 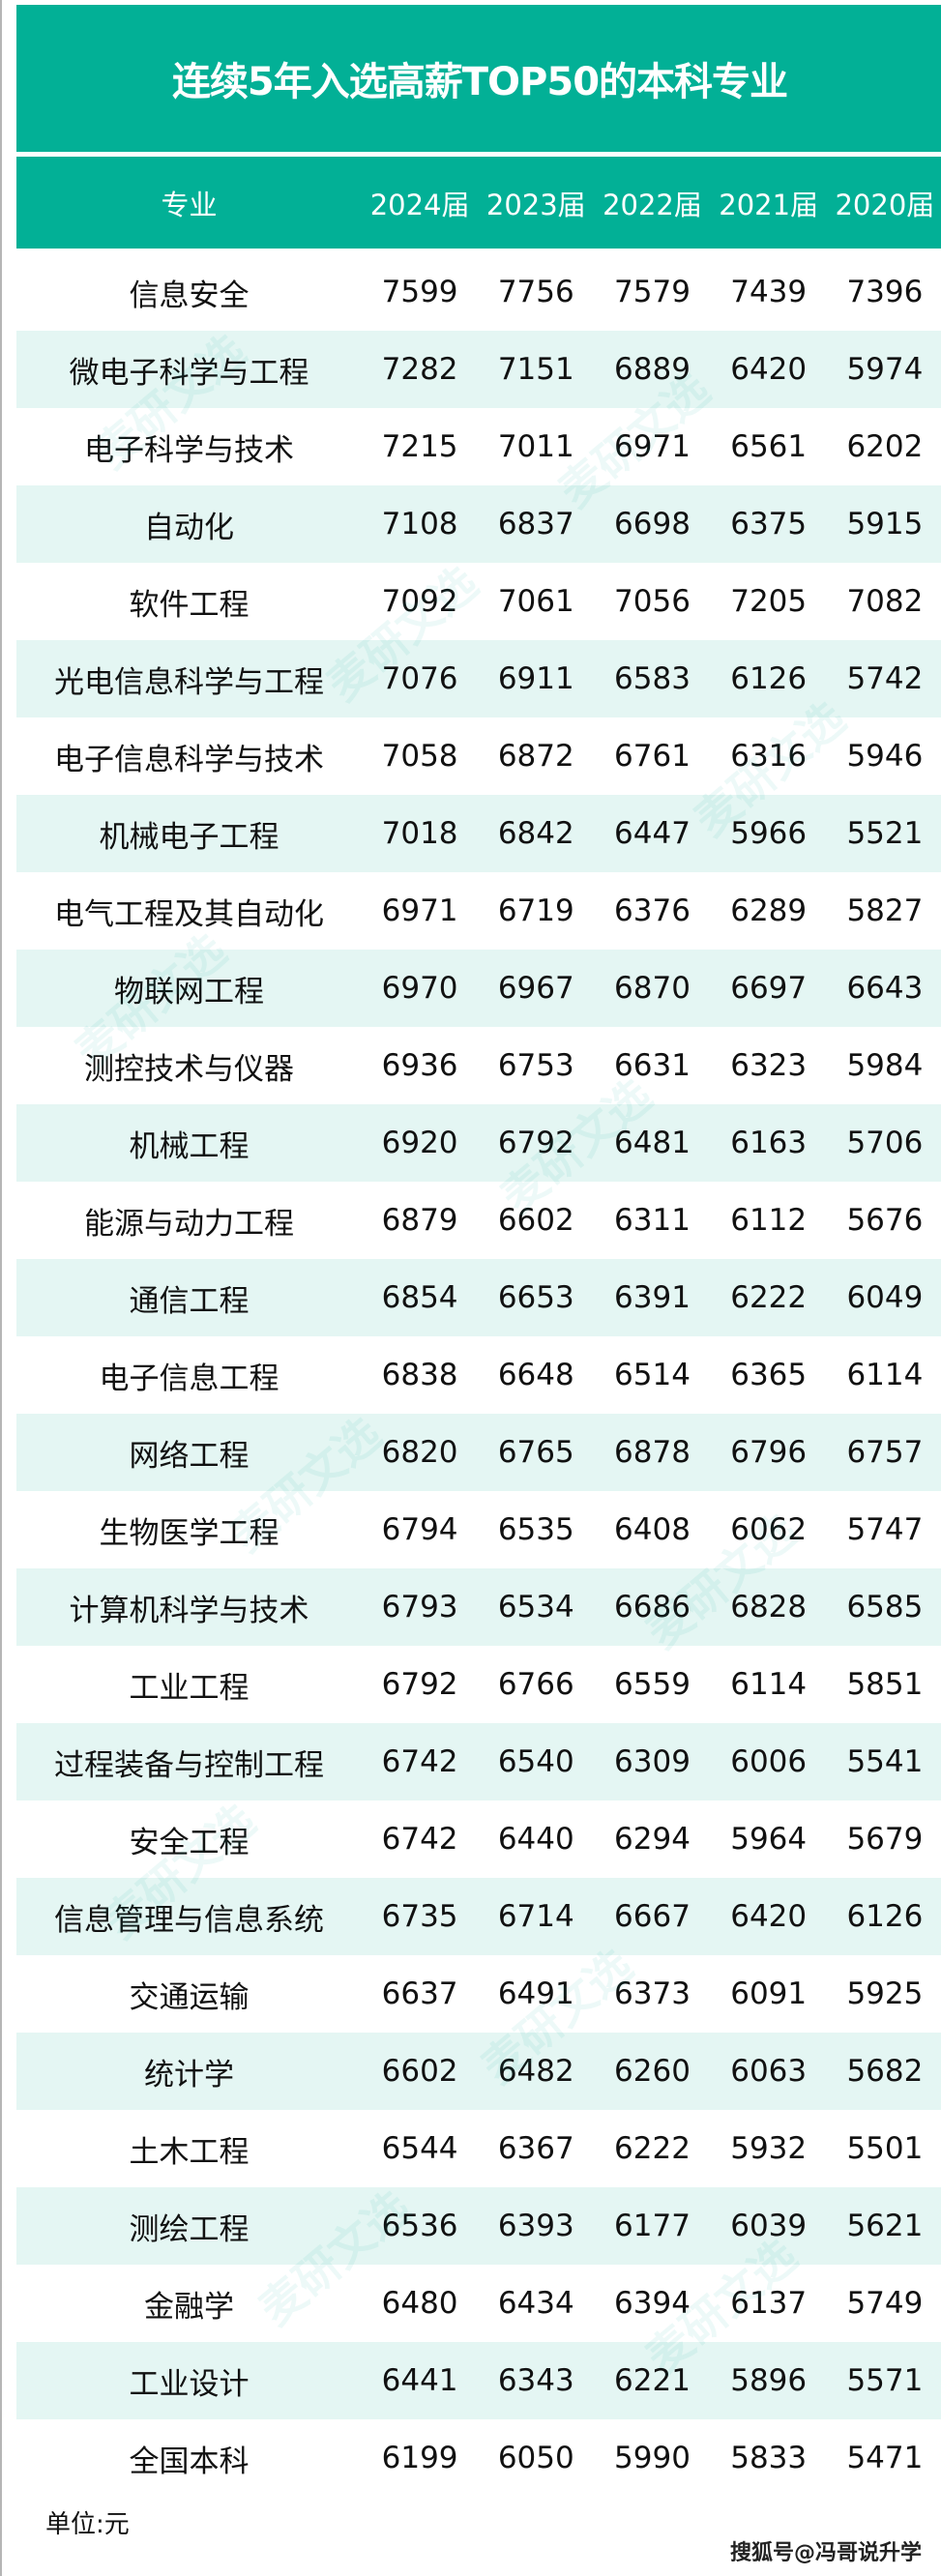 What do you see at coordinates (419, 833) in the screenshot?
I see `salary-cell: 7018` at bounding box center [419, 833].